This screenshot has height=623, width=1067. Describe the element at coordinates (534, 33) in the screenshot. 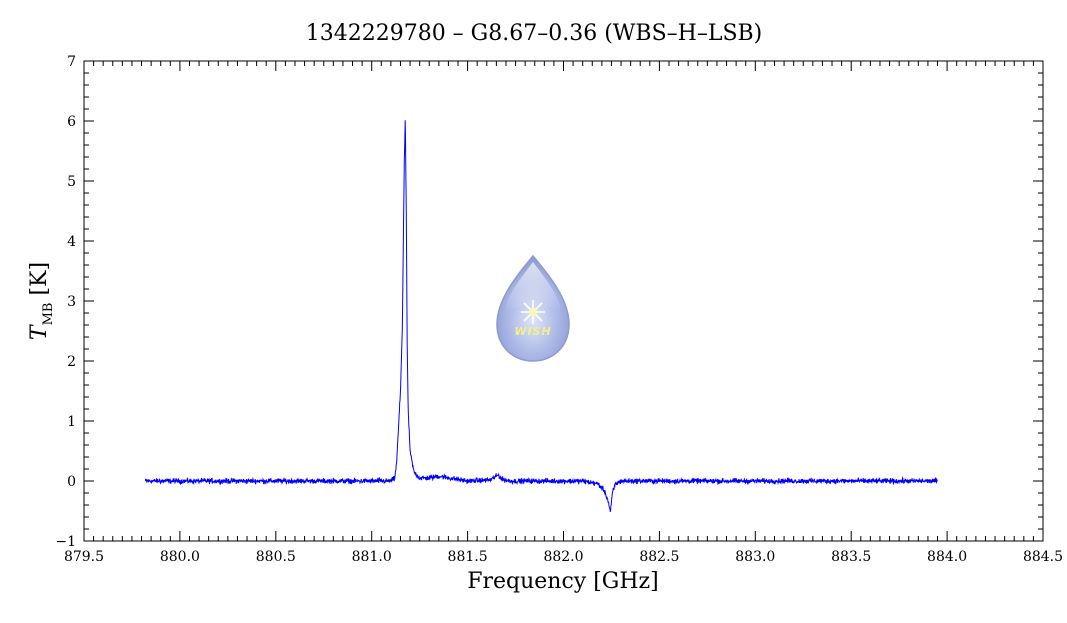

I see `chart-title: 1342229780 – G8.67–0.36 (WBS–H–LSB)` at that location.